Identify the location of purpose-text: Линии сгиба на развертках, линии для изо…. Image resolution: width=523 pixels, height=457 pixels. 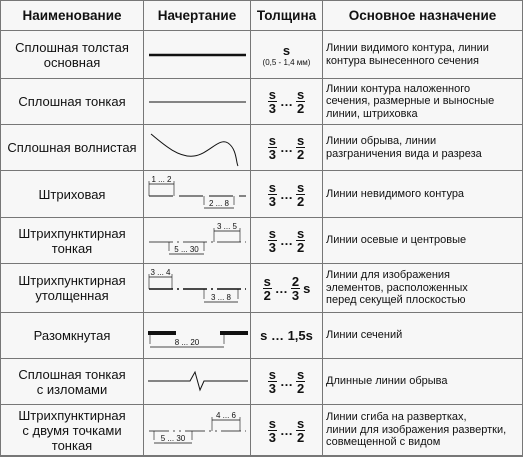
(416, 430).